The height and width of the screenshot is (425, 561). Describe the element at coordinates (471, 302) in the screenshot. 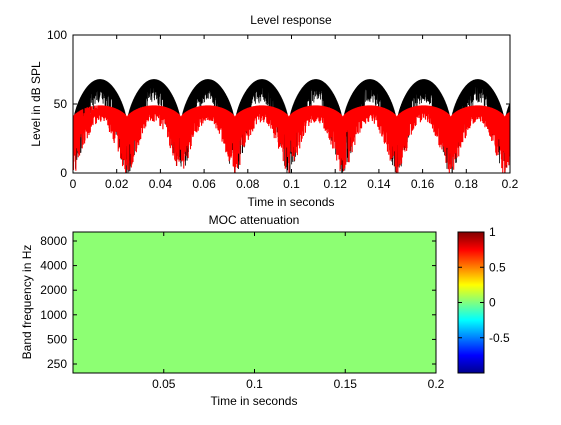

I see `colorbar-gradient` at that location.